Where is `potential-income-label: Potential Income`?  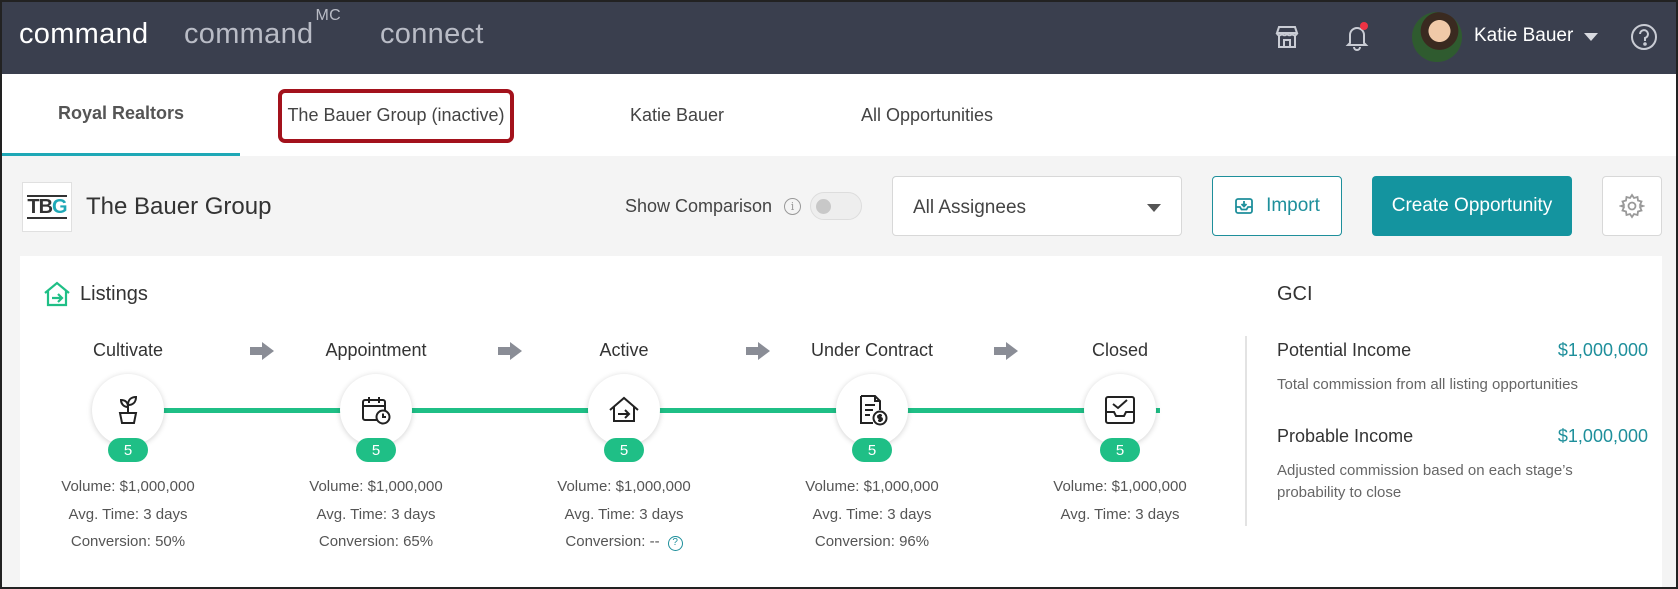
potential-income-label: Potential Income is located at coordinates (1344, 350).